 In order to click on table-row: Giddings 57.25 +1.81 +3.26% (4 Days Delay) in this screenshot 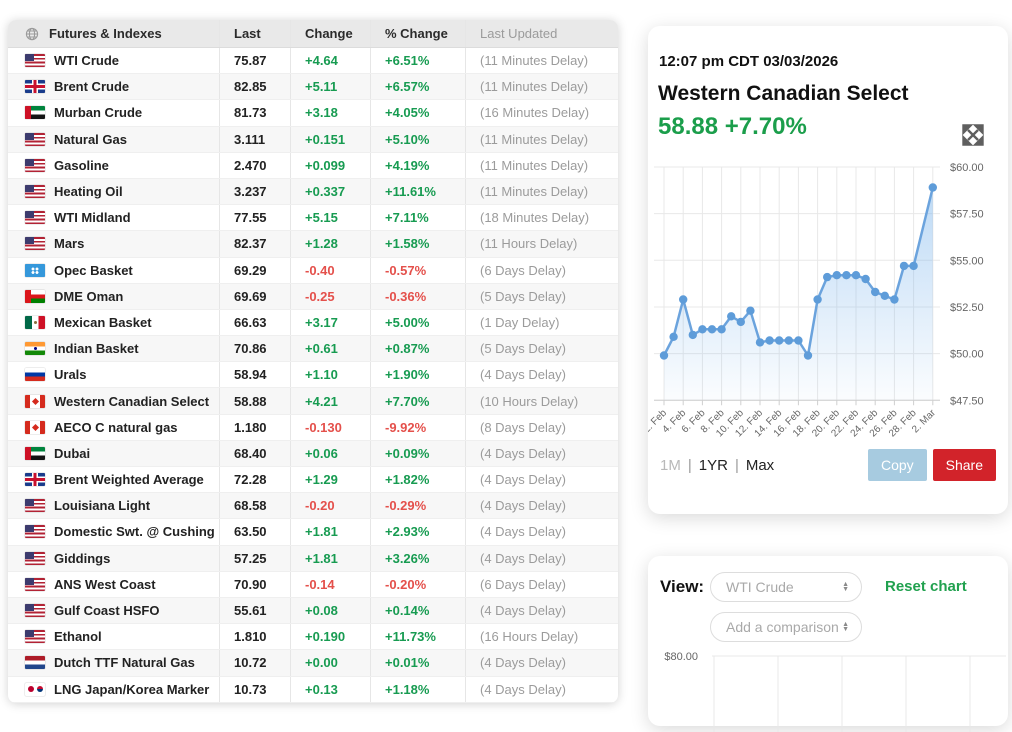, I will do `click(313, 558)`.